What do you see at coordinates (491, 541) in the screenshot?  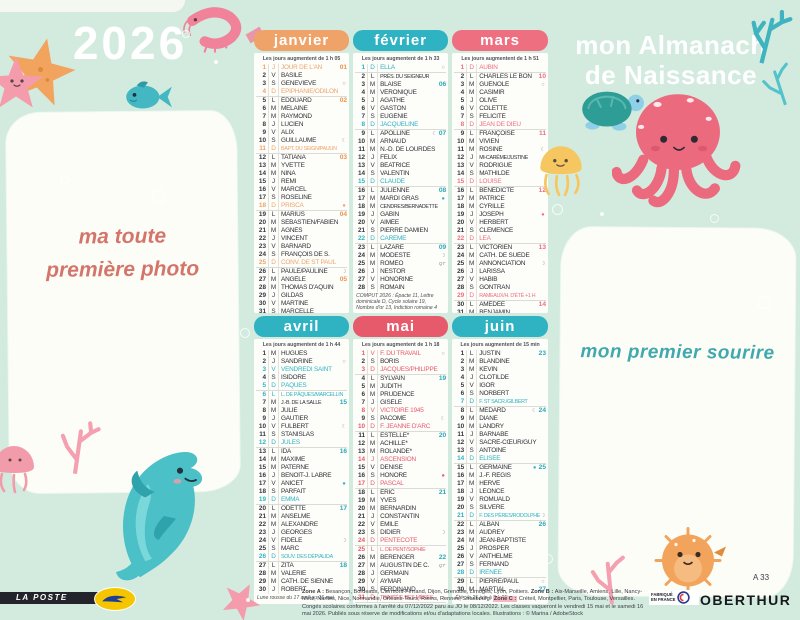 I see `day-row: 24 M JEAN-BAPTISTE` at bounding box center [491, 541].